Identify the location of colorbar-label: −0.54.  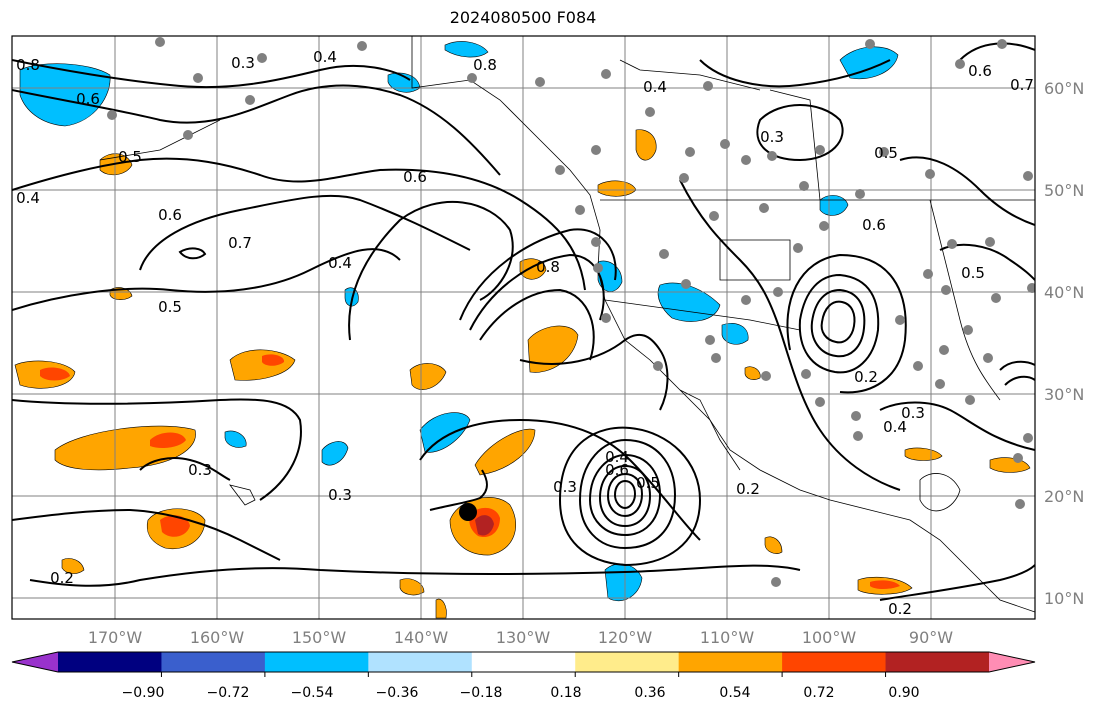
(312, 693).